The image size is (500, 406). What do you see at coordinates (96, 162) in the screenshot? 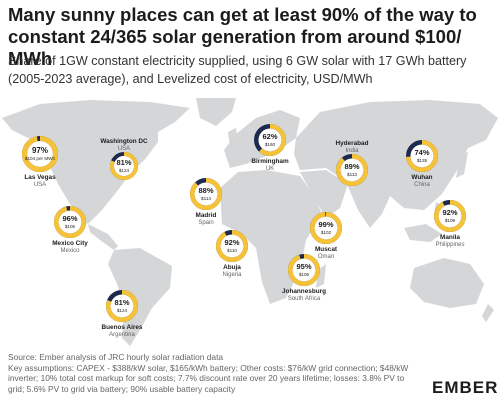
I see `north-america-land` at bounding box center [96, 162].